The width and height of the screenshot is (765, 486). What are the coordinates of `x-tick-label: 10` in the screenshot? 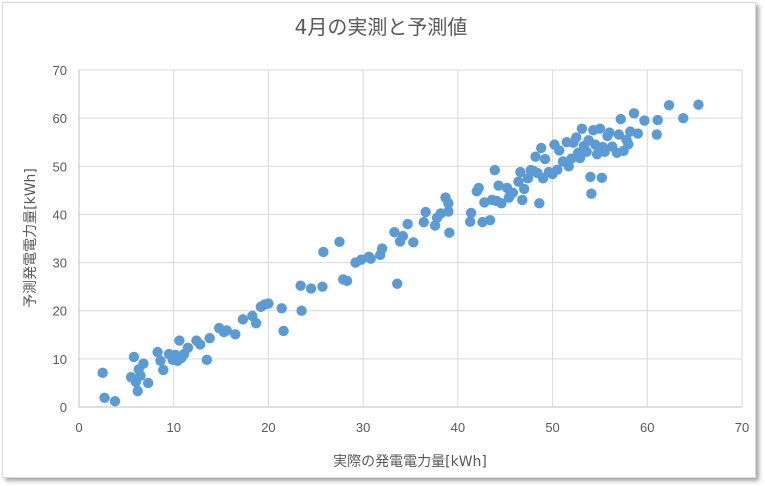 It's located at (173, 427).